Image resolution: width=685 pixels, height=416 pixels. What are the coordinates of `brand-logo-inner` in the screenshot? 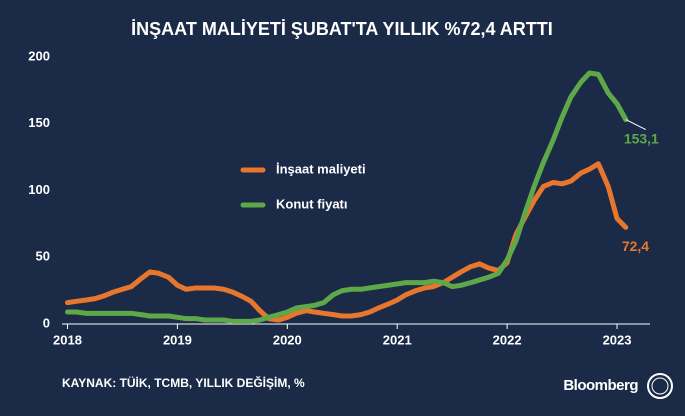 It's located at (660, 386).